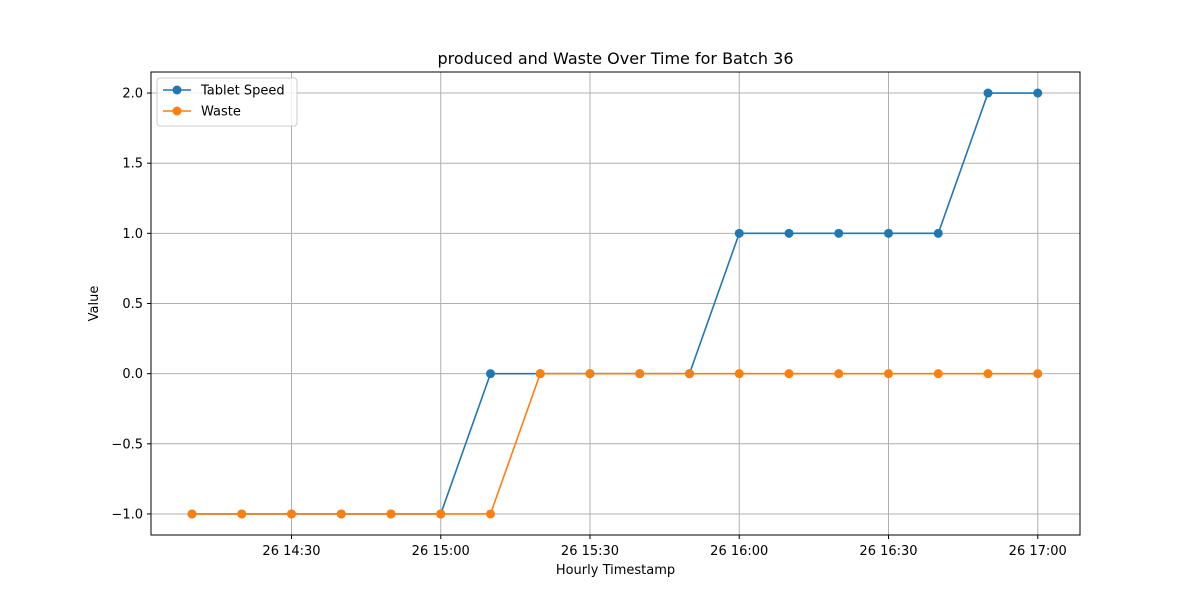 This screenshot has width=1200, height=605. I want to click on legend-box, so click(227, 102).